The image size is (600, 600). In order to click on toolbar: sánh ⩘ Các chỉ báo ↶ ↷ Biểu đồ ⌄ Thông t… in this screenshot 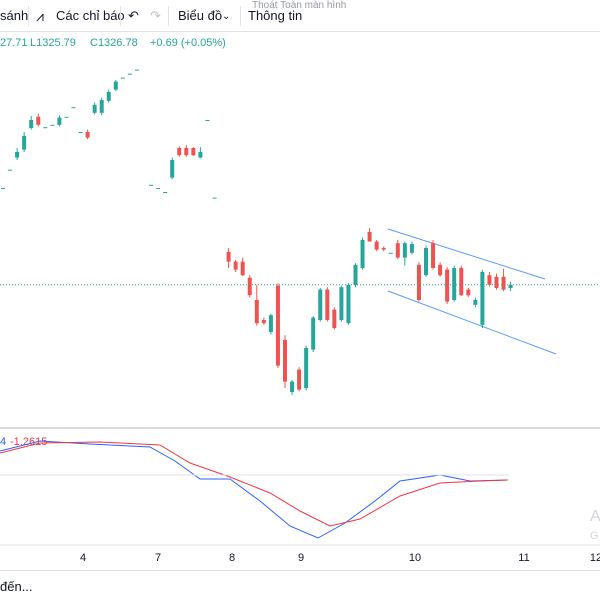, I will do `click(300, 16)`.